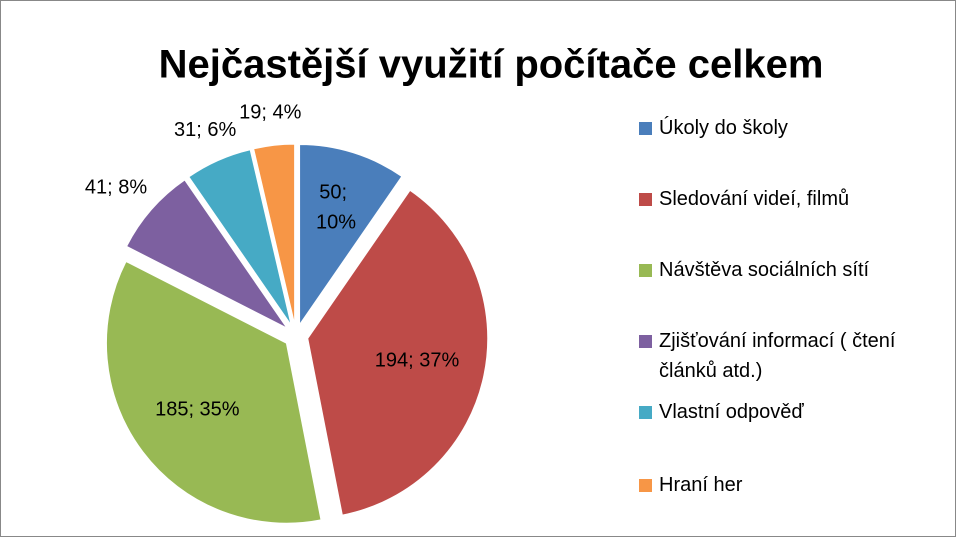 The image size is (956, 537). Describe the element at coordinates (336, 208) in the screenshot. I see `data-label: 50; 10%` at that location.